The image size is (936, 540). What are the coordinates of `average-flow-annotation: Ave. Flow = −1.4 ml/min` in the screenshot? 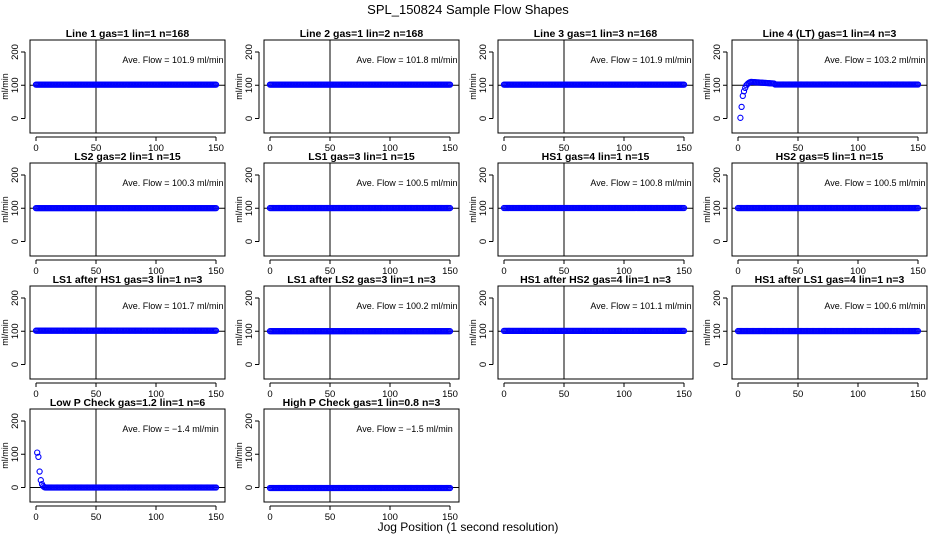 It's located at (170, 429).